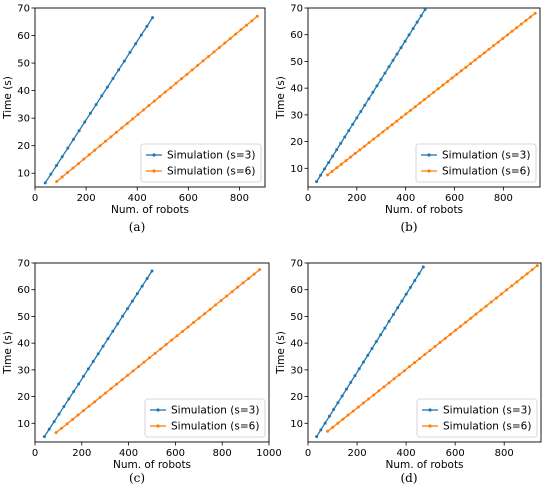 The height and width of the screenshot is (489, 550). What do you see at coordinates (23, 290) in the screenshot?
I see `y-tick-label: 60` at bounding box center [23, 290].